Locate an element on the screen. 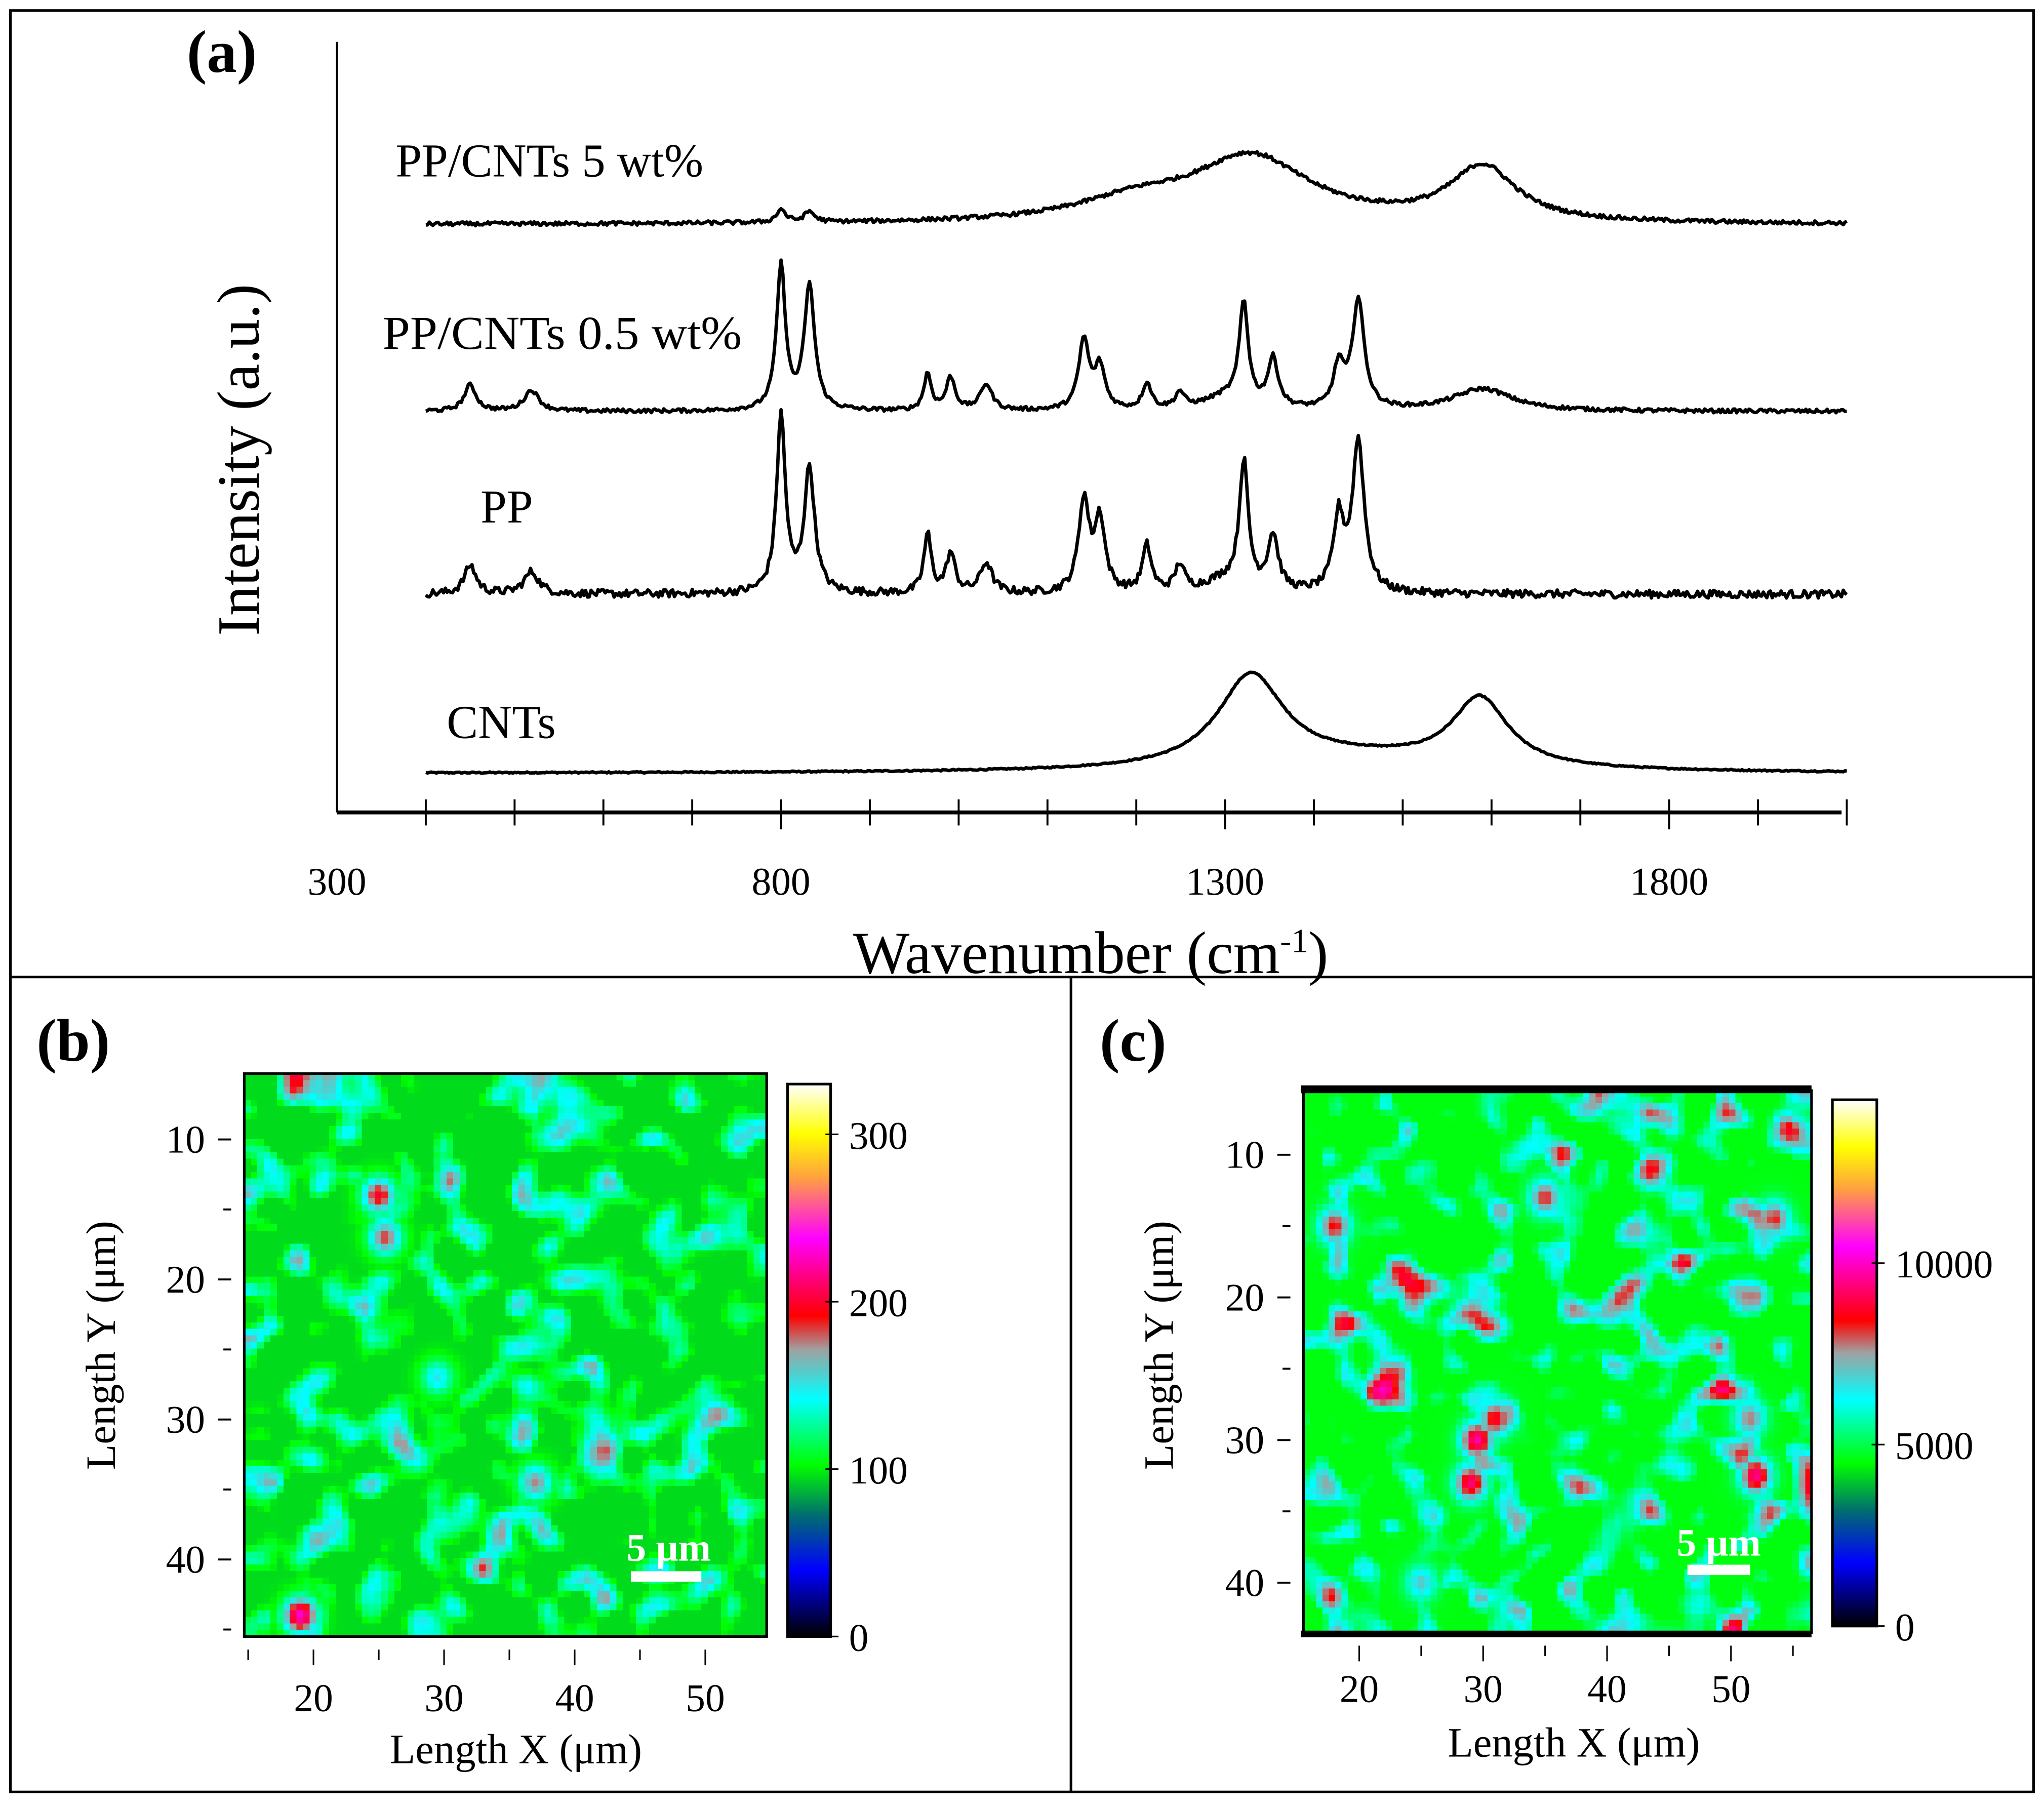 The image size is (2044, 1809). spectrum-line-cnts is located at coordinates (1136, 722).